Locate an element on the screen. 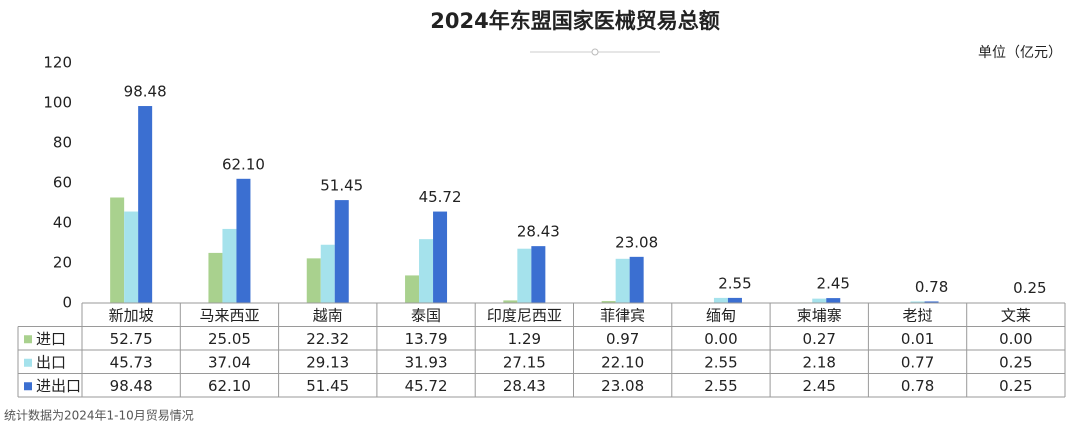 This screenshot has width=1080, height=428. x-tick-label: 缅甸 is located at coordinates (721, 315).